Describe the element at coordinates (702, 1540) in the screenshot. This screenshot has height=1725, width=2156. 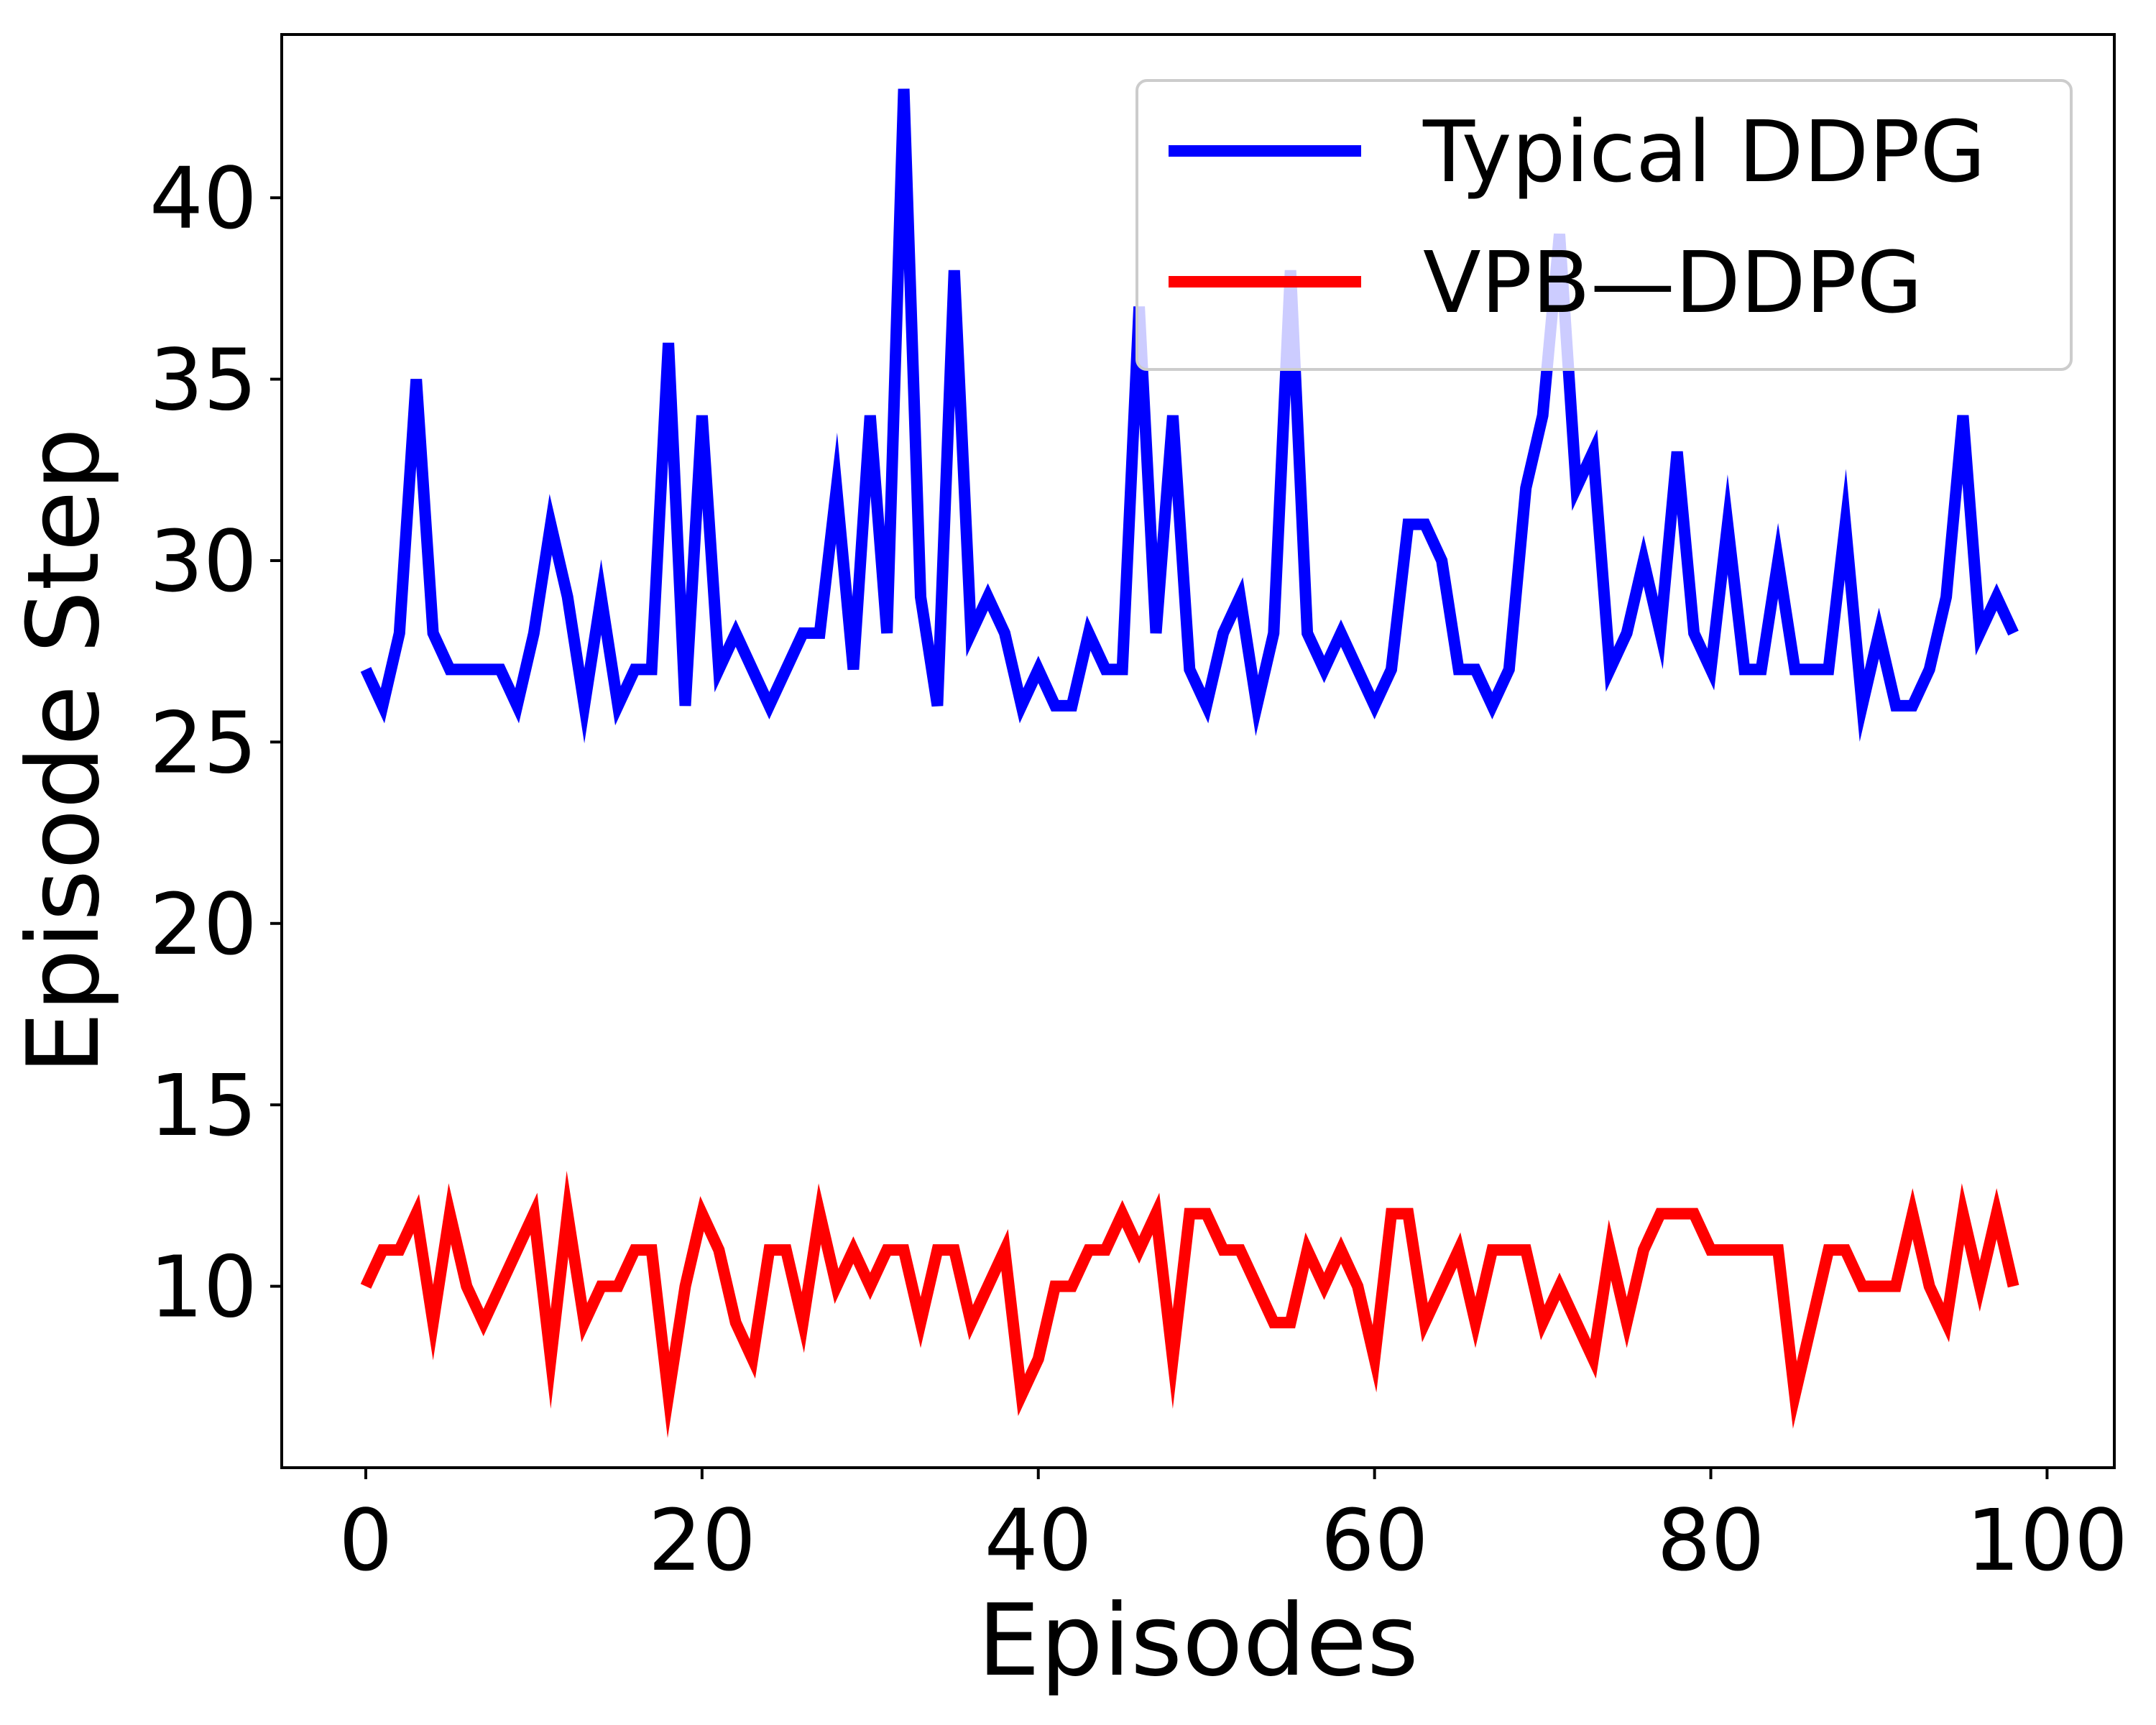
I see `x-tick-label: 20` at that location.